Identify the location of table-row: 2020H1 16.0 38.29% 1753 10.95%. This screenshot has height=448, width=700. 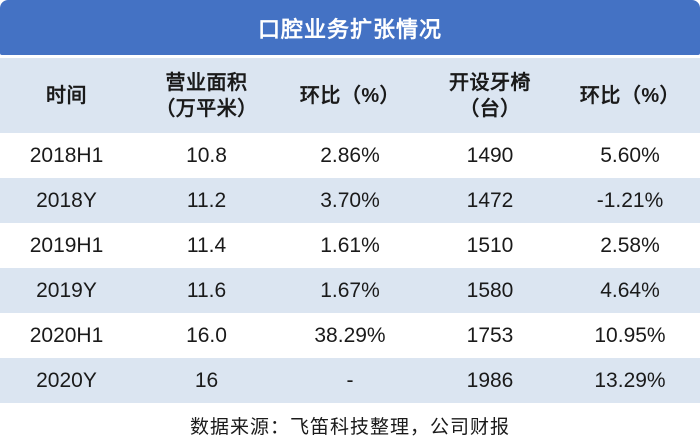
(350, 335).